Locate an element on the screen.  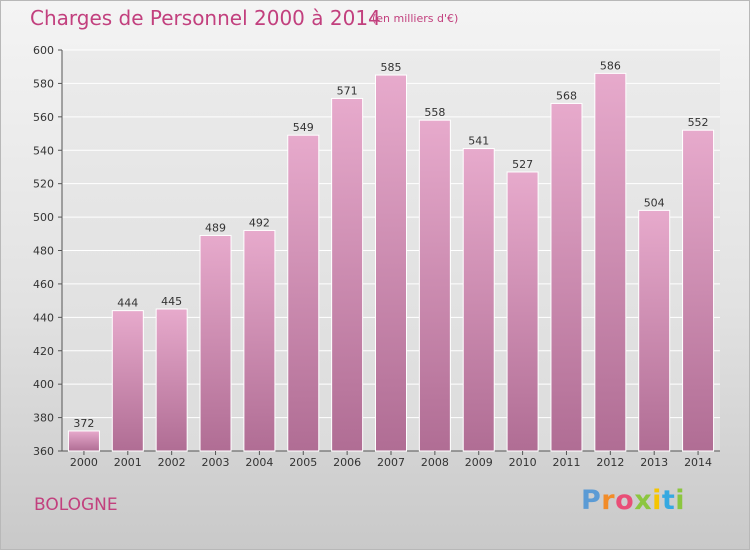
logo-letter: x is located at coordinates (643, 500).